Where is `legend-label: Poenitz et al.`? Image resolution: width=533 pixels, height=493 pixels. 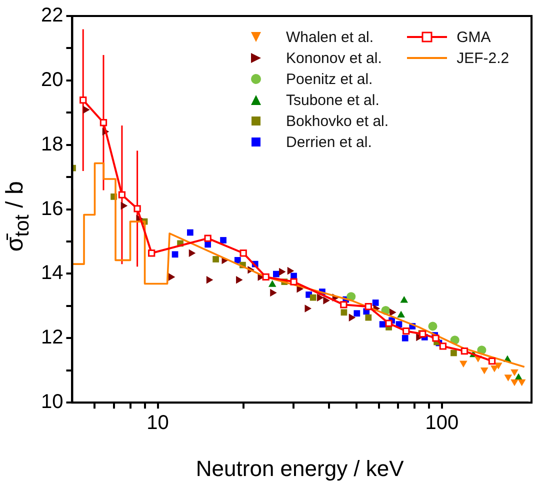 legend-label: Poenitz et al. is located at coordinates (329, 79).